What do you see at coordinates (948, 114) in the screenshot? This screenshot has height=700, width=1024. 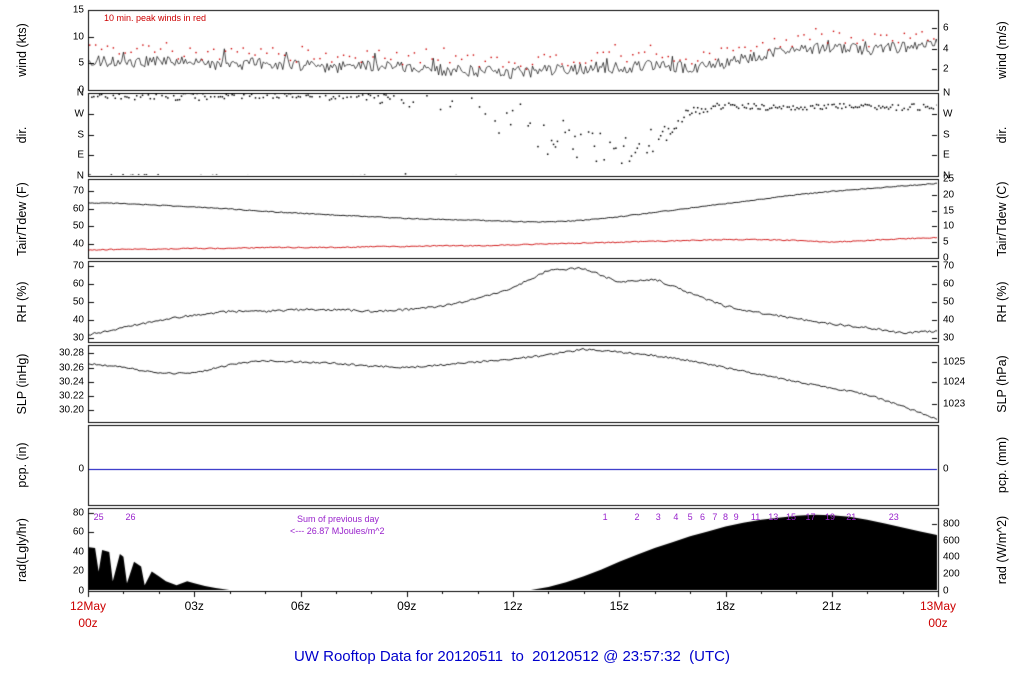 I see `tick-label-right-dir: W` at bounding box center [948, 114].